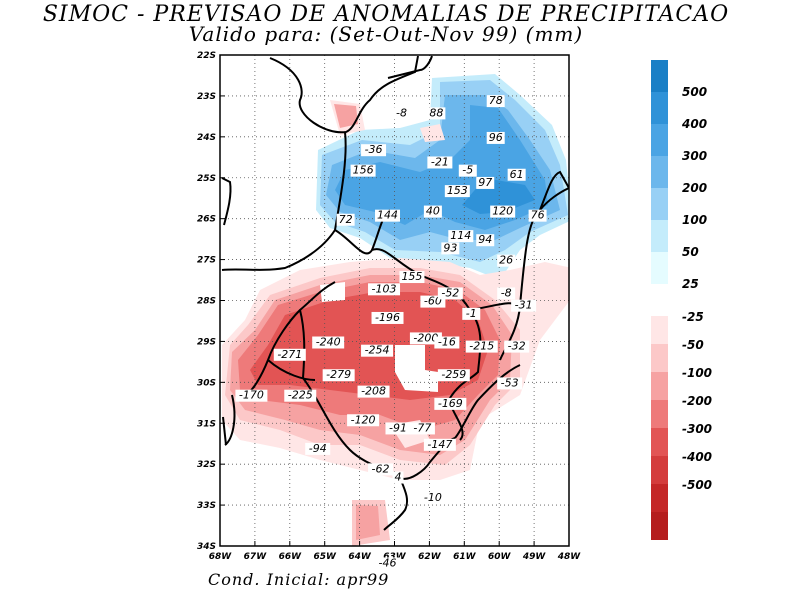 The image size is (792, 602). I want to click on lon-tick-label: 64W, so click(360, 557).